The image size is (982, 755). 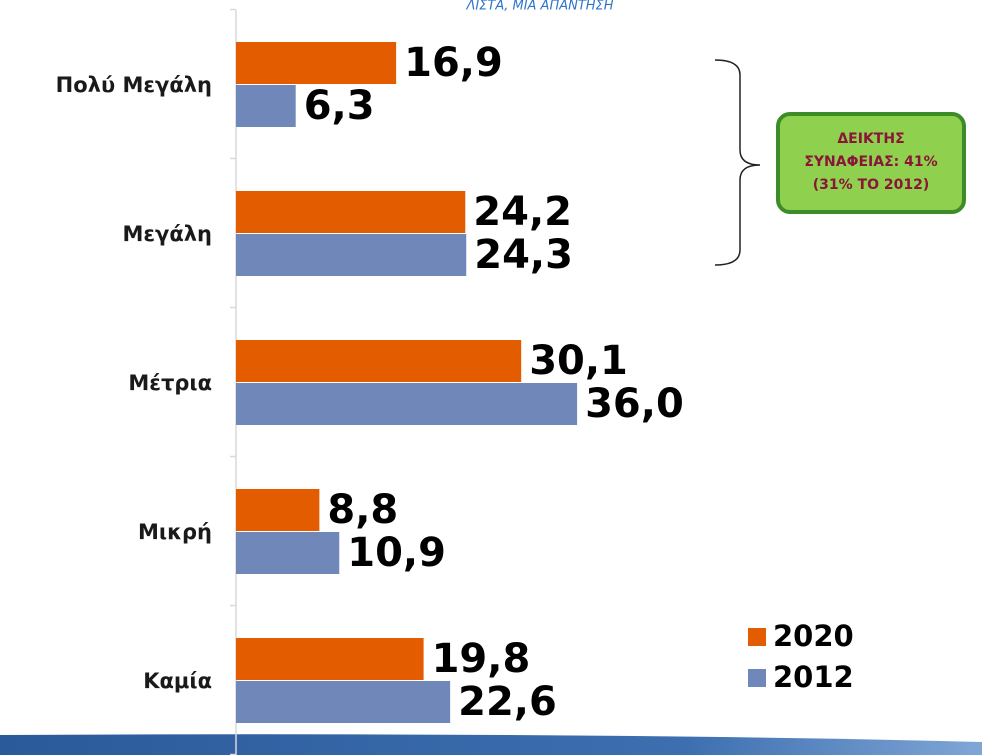 I want to click on value-label: 24,2, so click(x=522, y=212).